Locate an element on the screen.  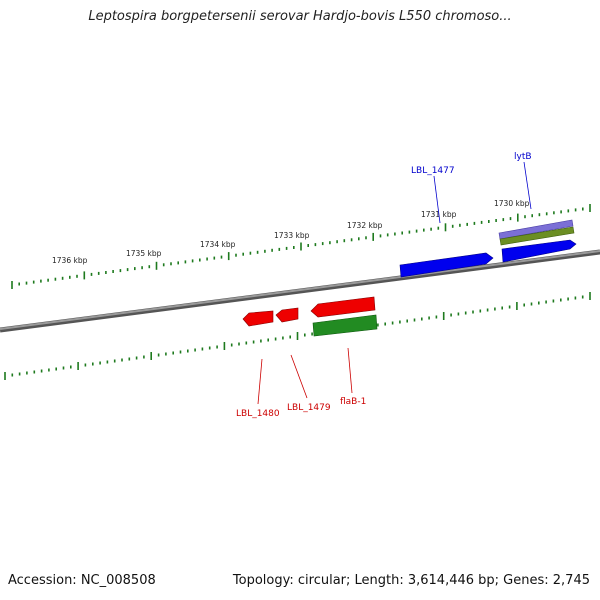
upper-tick-track is located at coordinates (301, 246).